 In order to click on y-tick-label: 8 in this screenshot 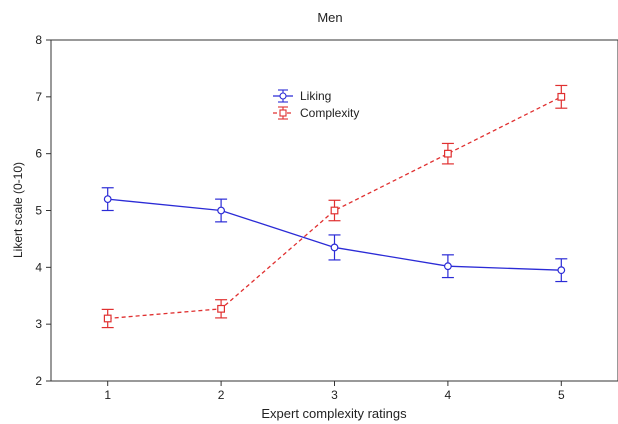, I will do `click(38, 40)`.